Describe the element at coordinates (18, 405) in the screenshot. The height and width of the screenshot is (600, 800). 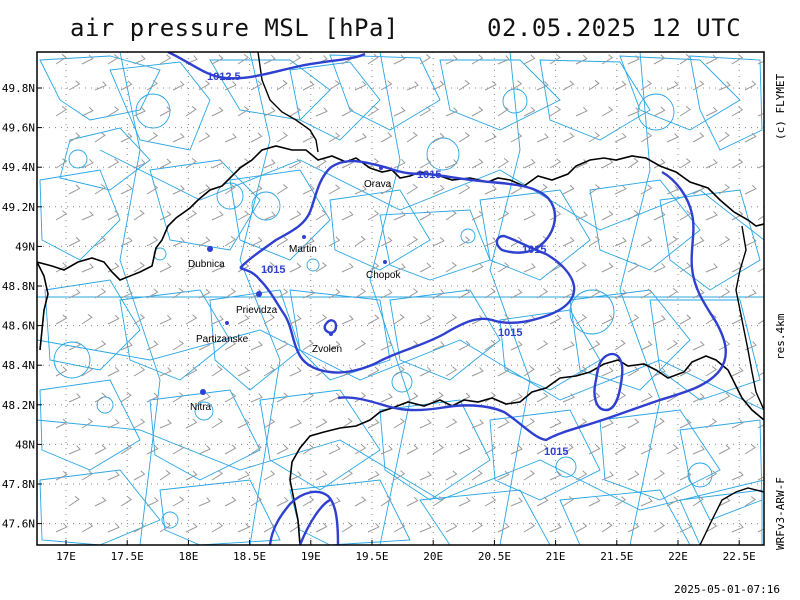
I see `lat-tick-label: 48.2N` at that location.